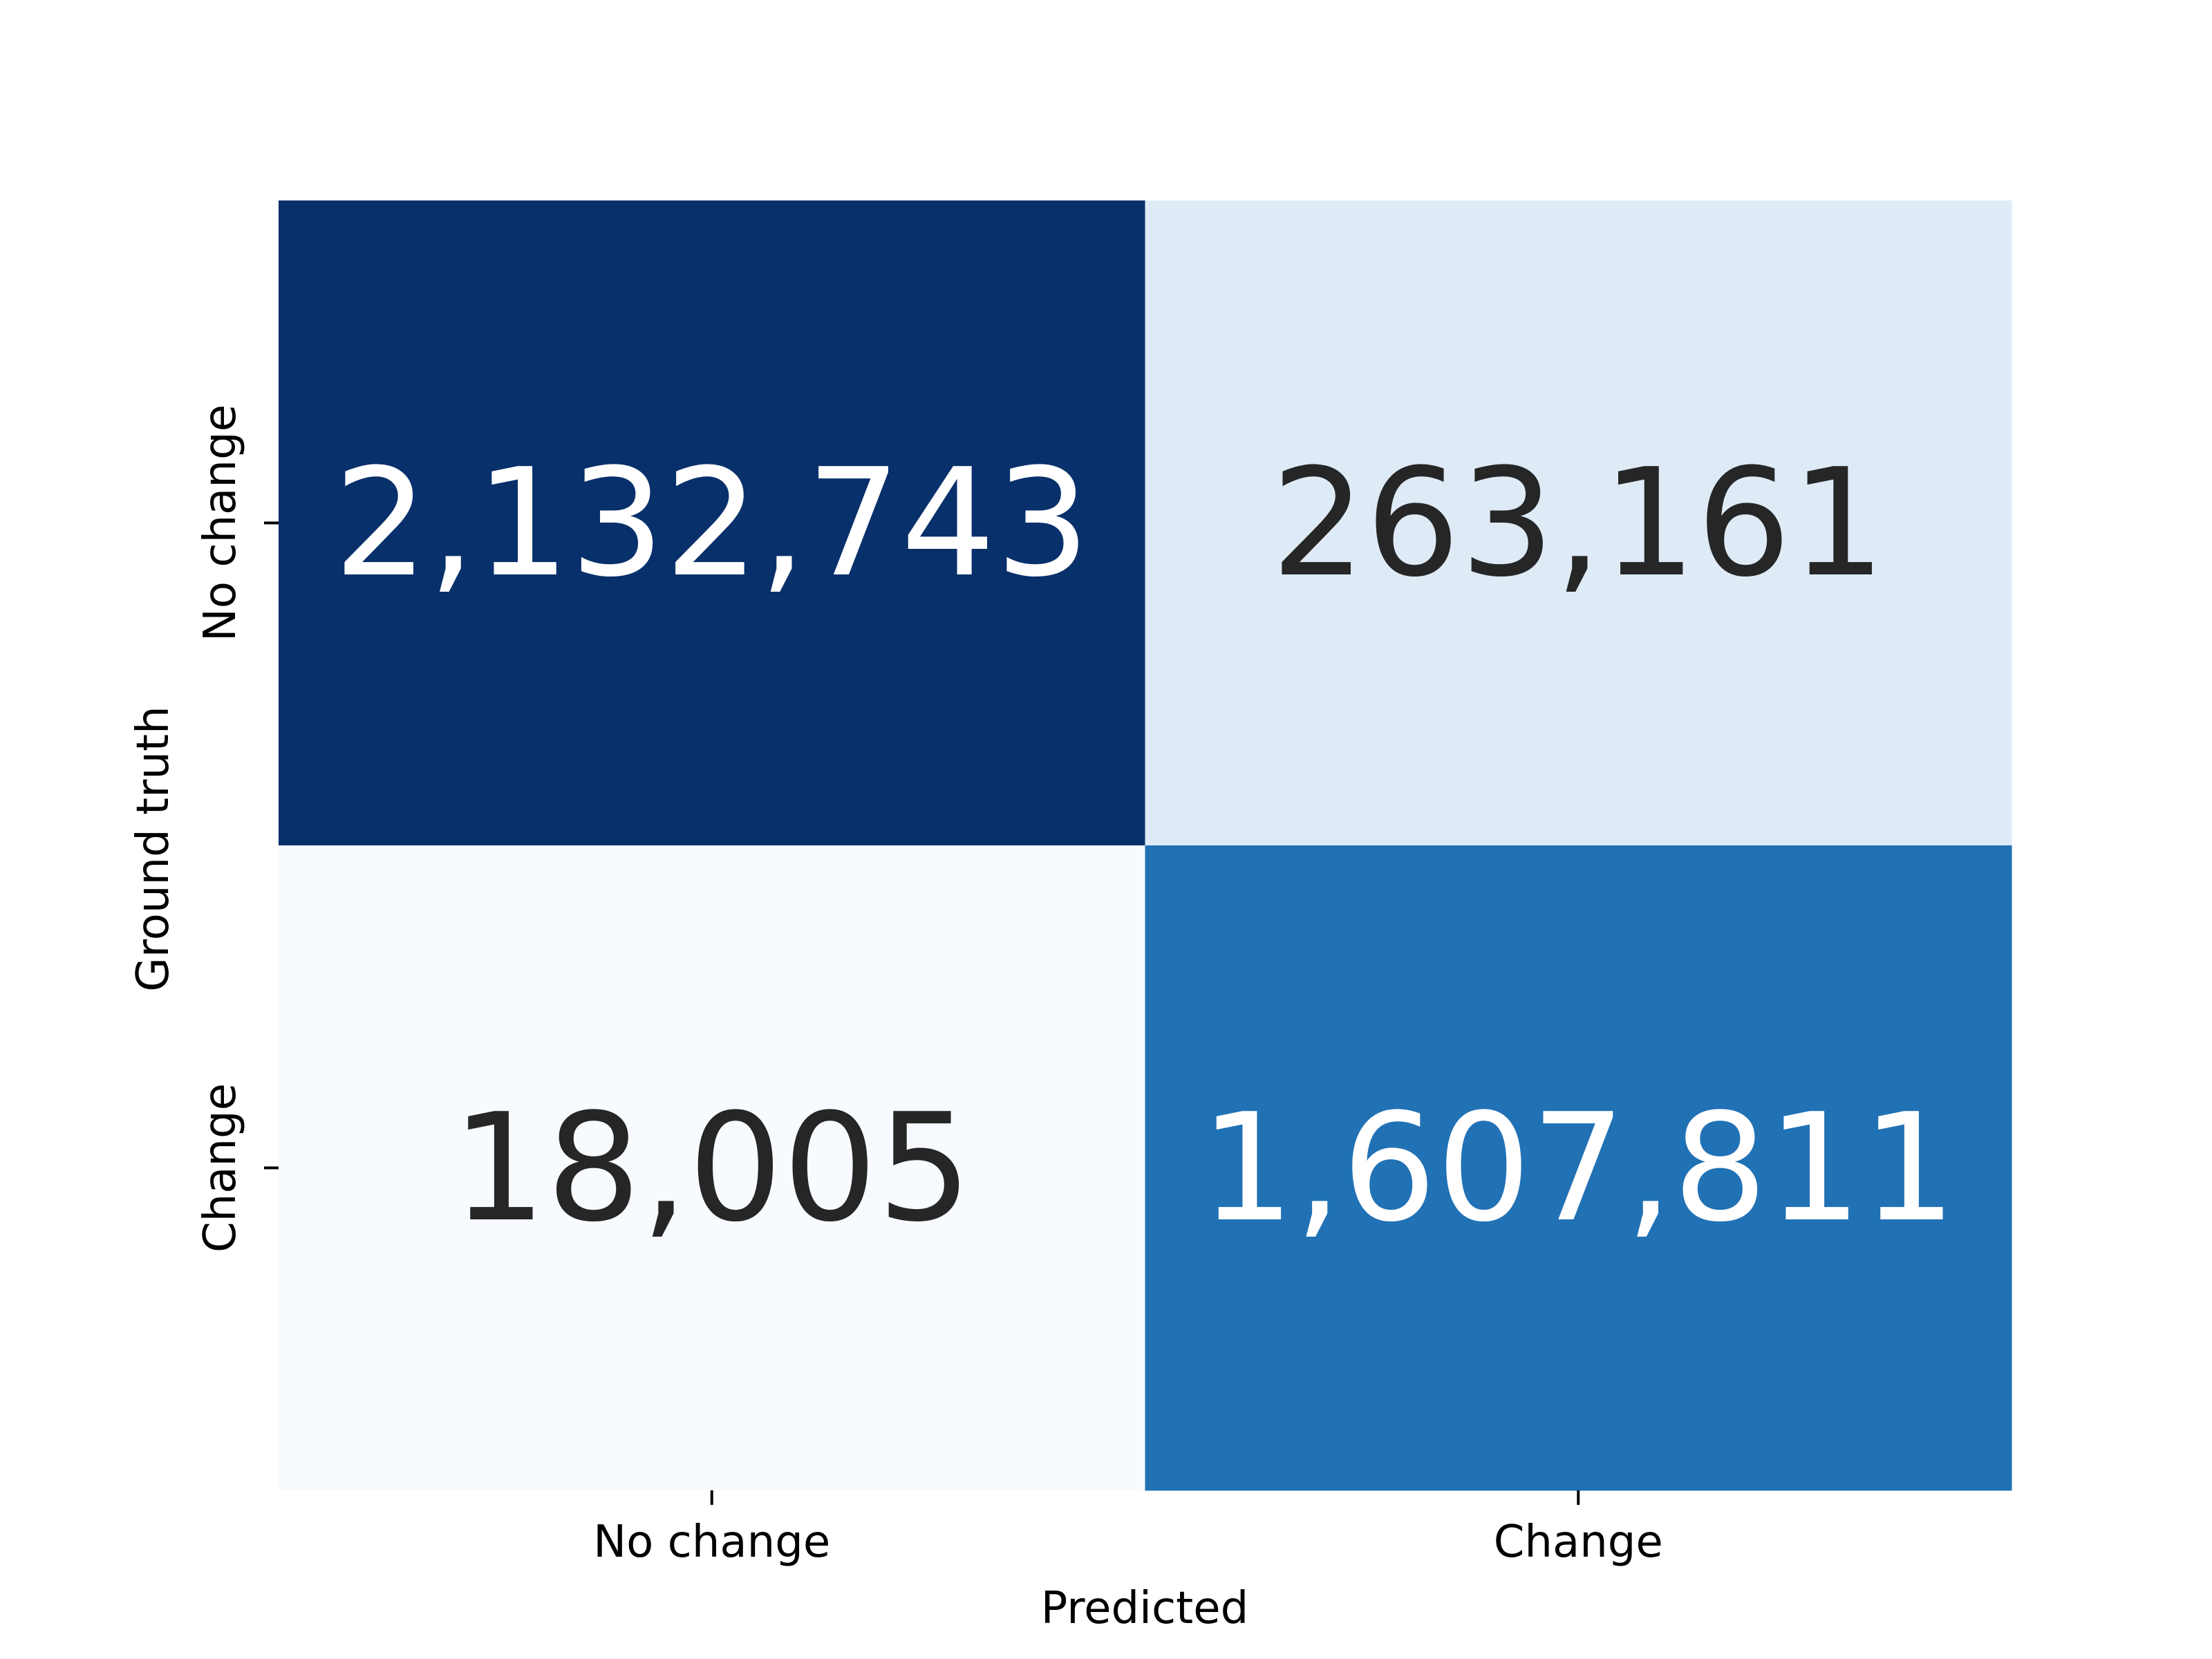 The image size is (2212, 1659). Describe the element at coordinates (1145, 1609) in the screenshot. I see `x-axis-label: Predicted` at that location.